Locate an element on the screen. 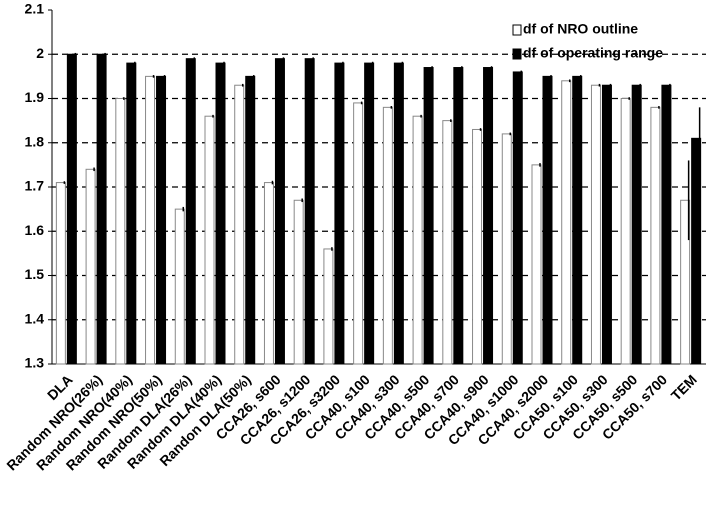  y-tick-label: 2.1 is located at coordinates (35, 9).